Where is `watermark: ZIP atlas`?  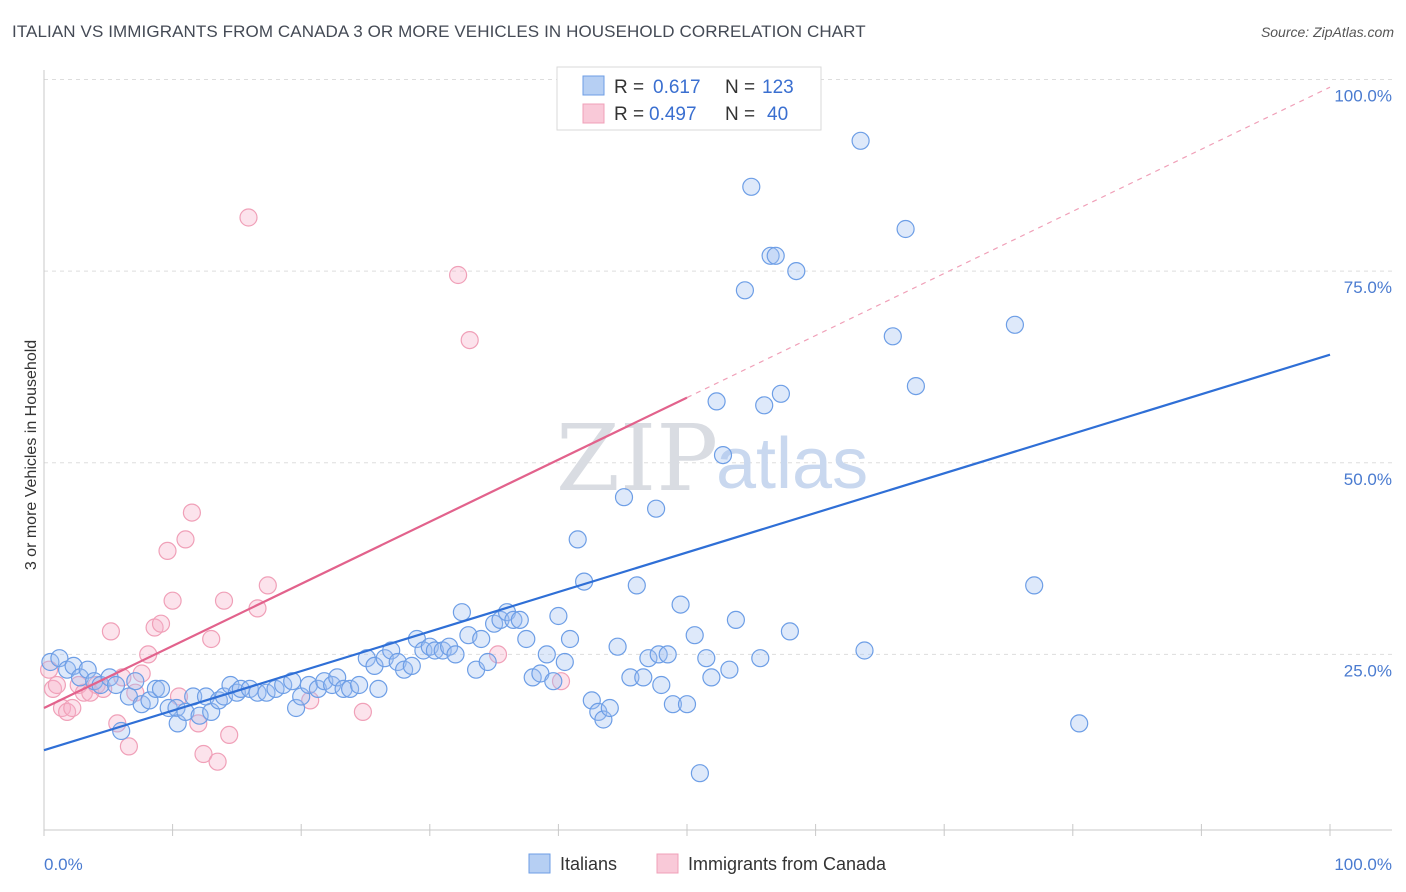
watermark: ZIP atlas is located at coordinates (712, 458).